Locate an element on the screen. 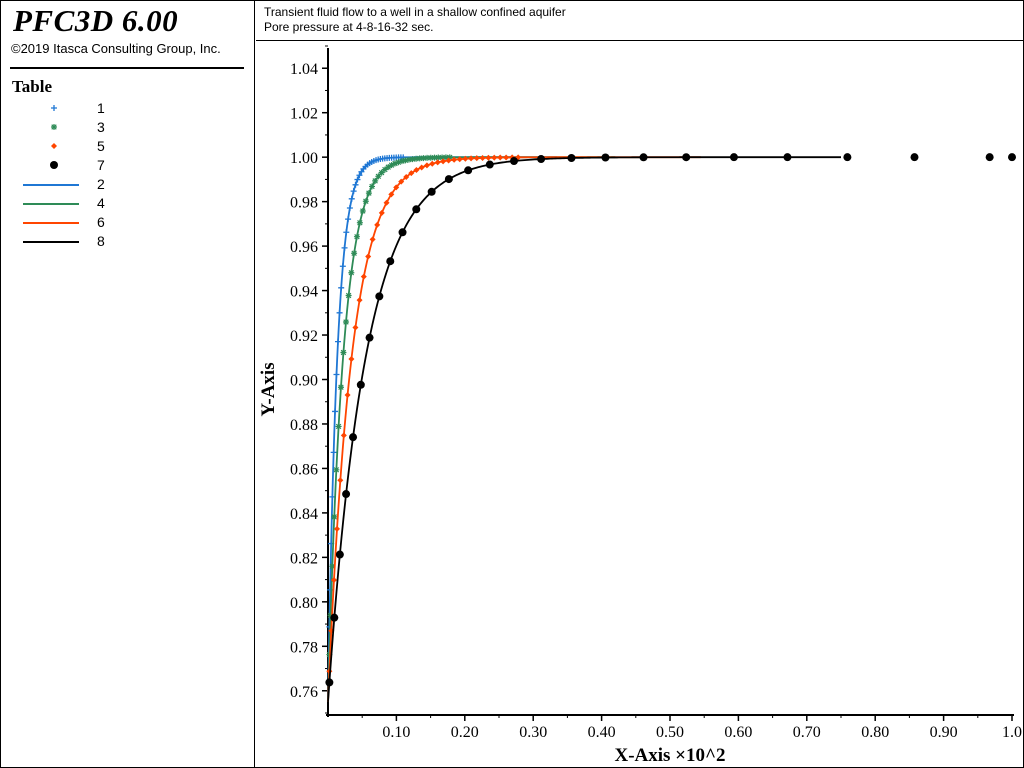  plot-title-line2: Pore pressure at 4-8-16-32 sec. is located at coordinates (349, 27).